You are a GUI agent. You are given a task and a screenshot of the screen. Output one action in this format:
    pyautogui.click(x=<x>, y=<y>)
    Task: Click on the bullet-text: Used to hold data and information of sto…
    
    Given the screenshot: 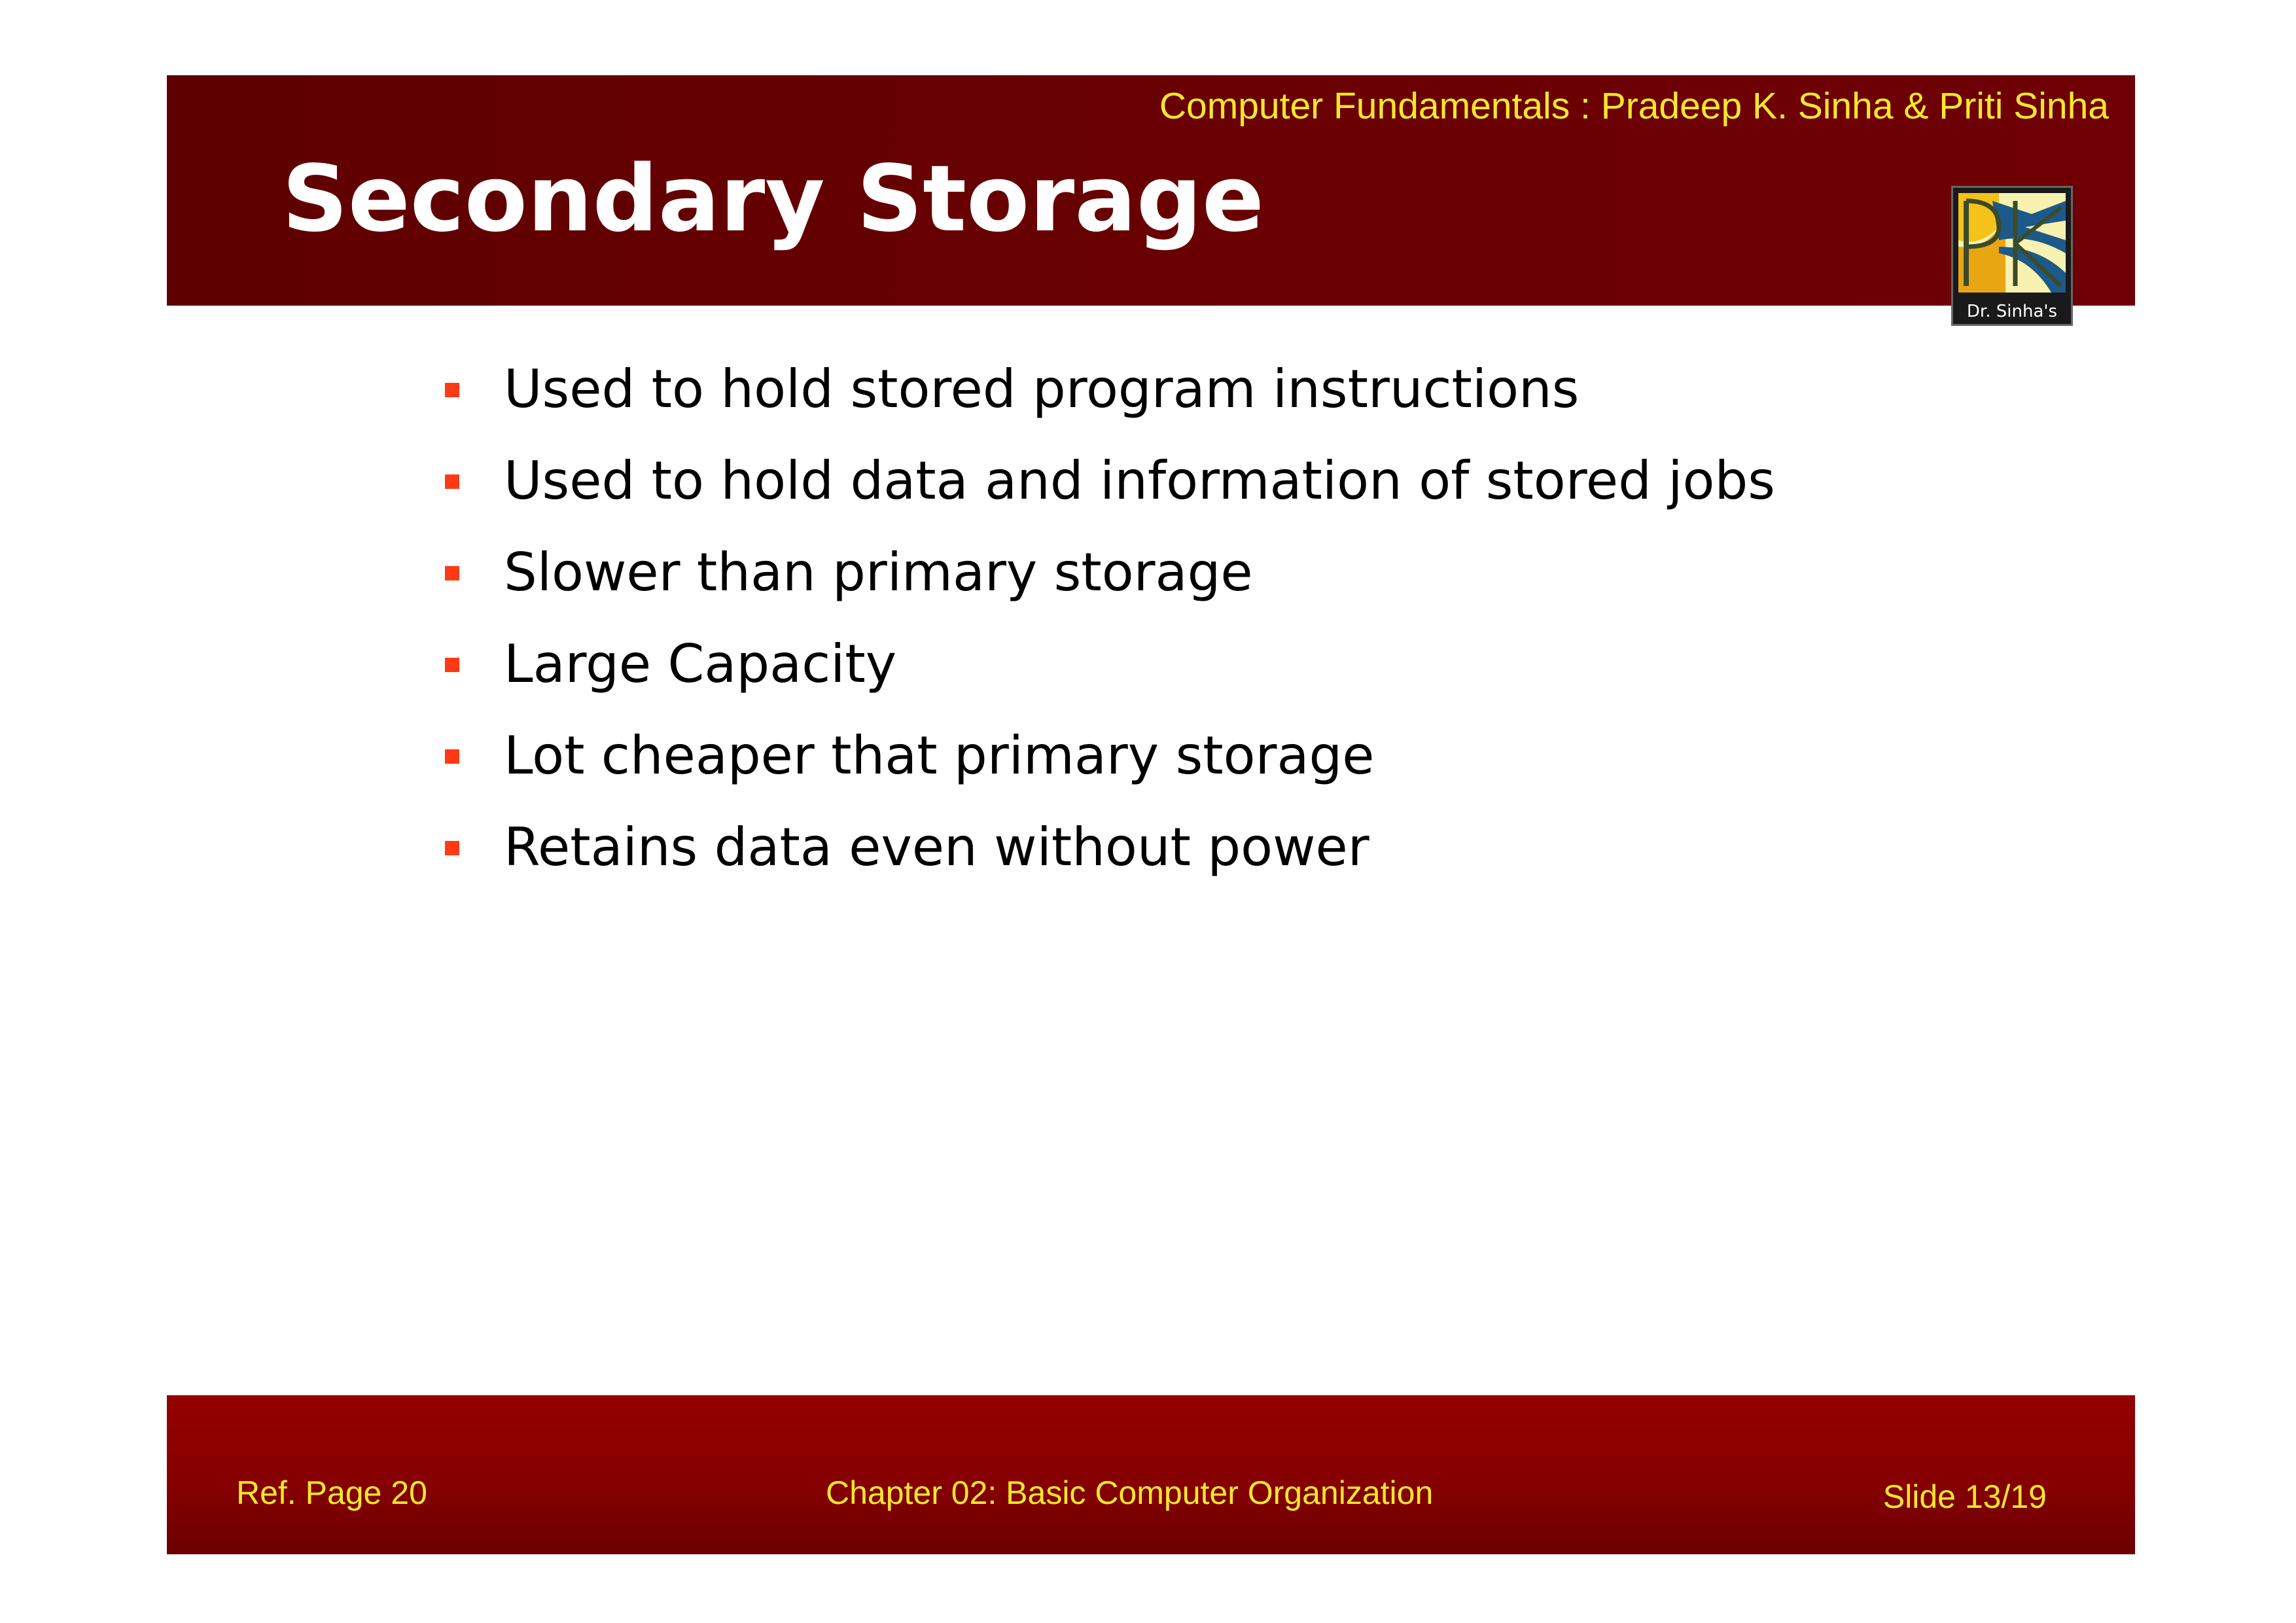 What is the action you would take?
    pyautogui.click(x=1139, y=480)
    